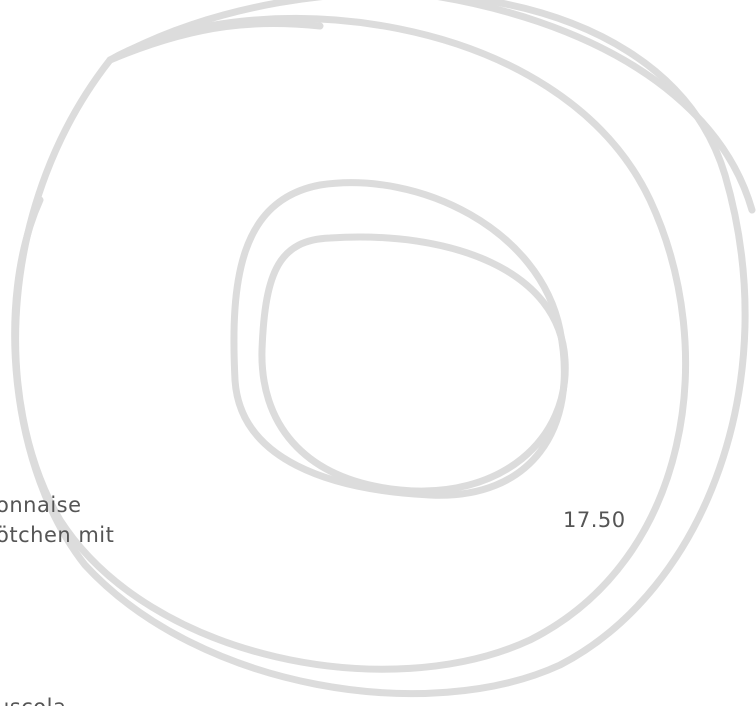  I want to click on item-price: 17.50, so click(594, 520).